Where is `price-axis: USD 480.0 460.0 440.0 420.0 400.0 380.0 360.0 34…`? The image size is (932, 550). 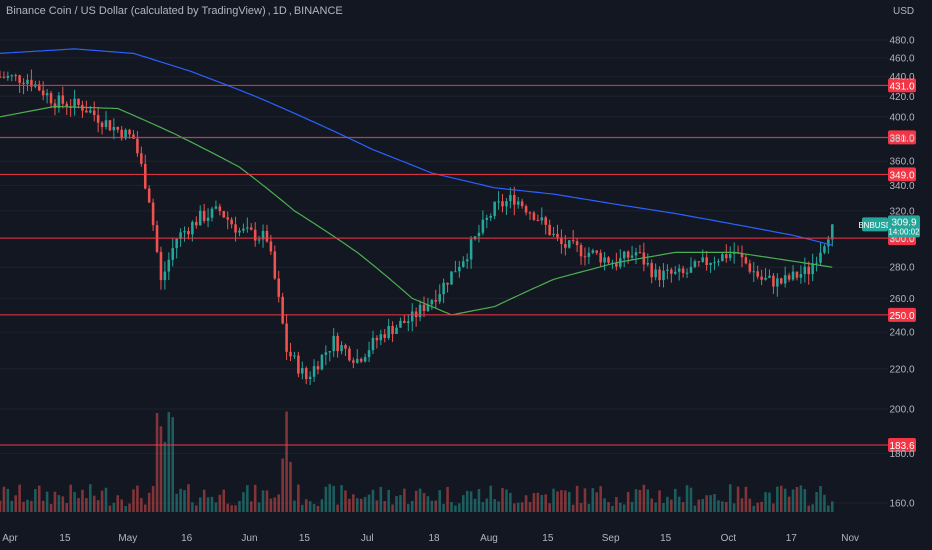
price-axis: USD 480.0 460.0 440.0 420.0 400.0 380.0 360.0 34… is located at coordinates (901, 258).